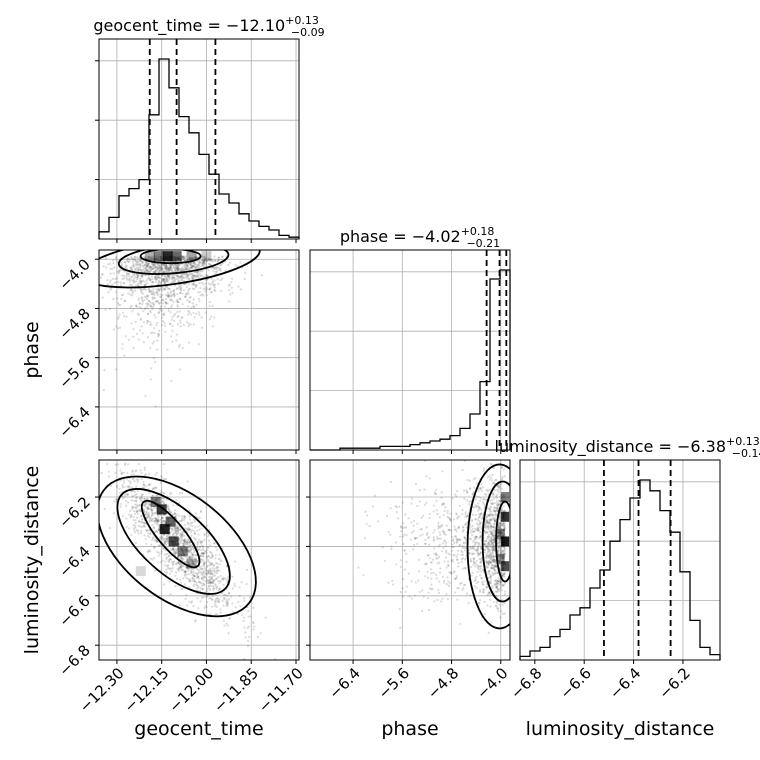 The height and width of the screenshot is (760, 760). Describe the element at coordinates (420, 237) in the screenshot. I see `panel-title: phase = −4.02+0.18 −0.21` at that location.